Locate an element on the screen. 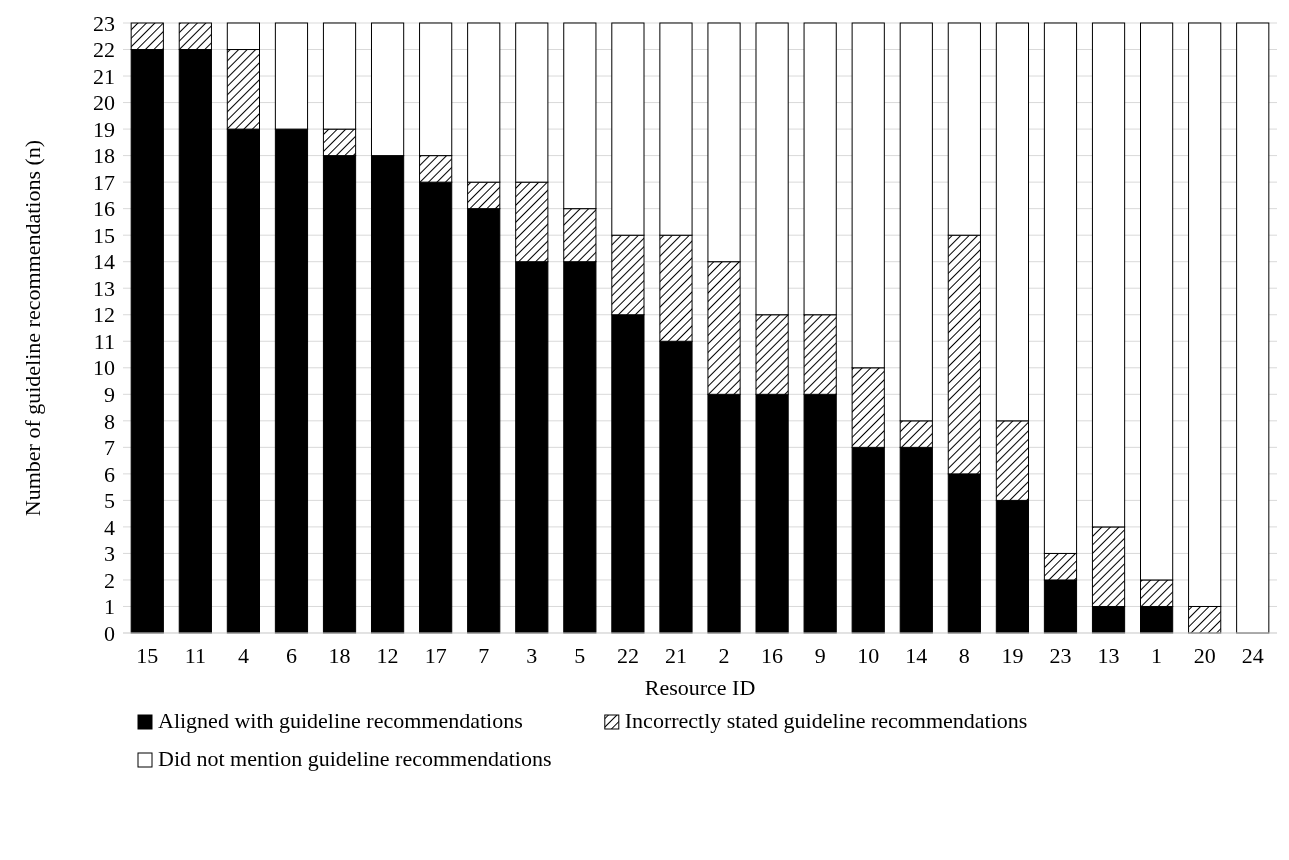 The width and height of the screenshot is (1289, 860). bar is located at coordinates (1253, 328).